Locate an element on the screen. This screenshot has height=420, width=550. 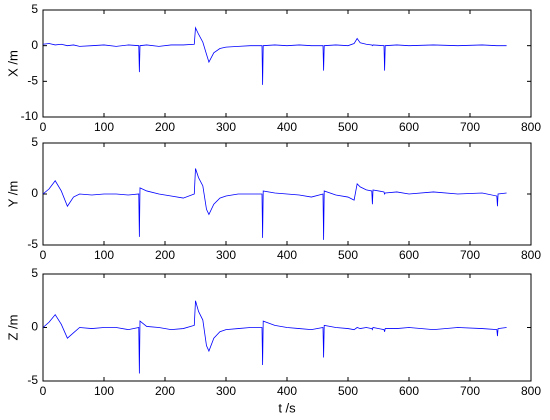
y-axis-label: Z /m is located at coordinates (12, 328).